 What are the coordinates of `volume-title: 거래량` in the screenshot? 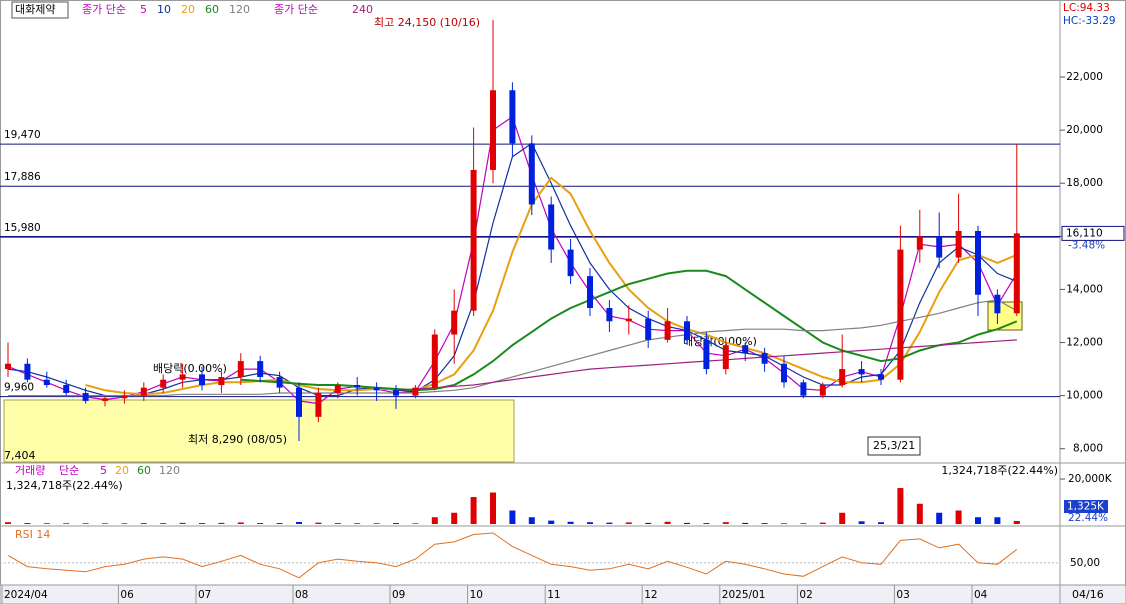 It's located at (30, 470).